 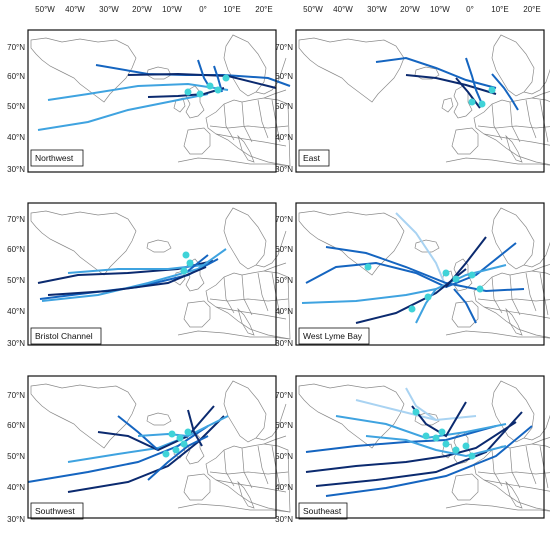 I want to click on panel-label: Southeast, so click(x=322, y=511).